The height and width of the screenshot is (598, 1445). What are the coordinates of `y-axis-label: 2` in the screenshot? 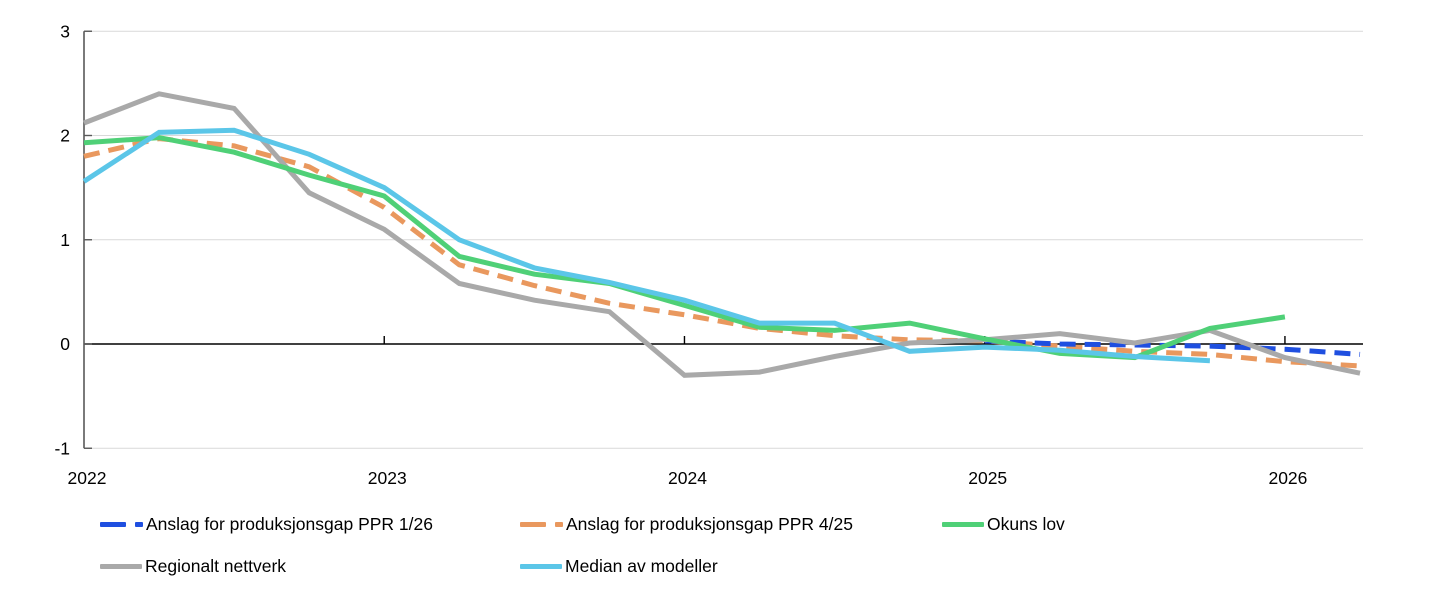 It's located at (65, 136).